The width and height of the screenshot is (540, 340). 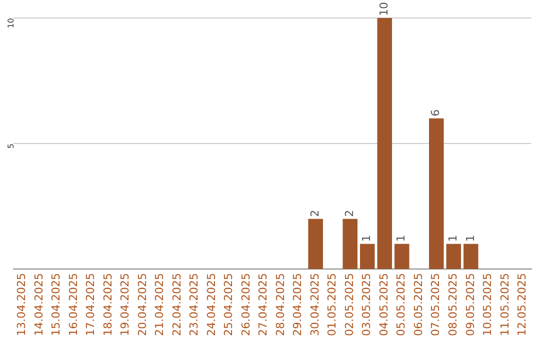 I want to click on x-tick-label: 11.05.2025, so click(x=505, y=304).